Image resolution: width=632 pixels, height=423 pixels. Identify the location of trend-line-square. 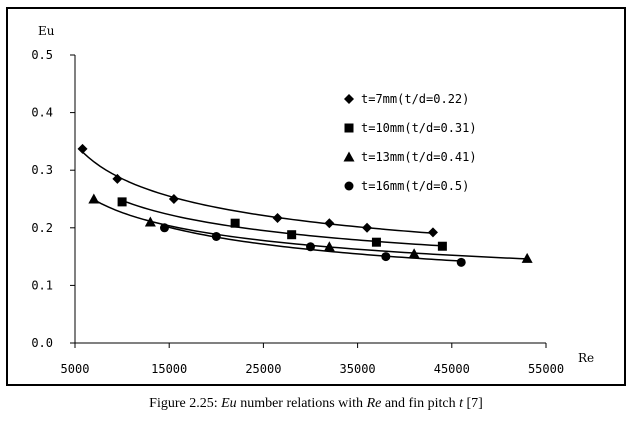
(282, 223).